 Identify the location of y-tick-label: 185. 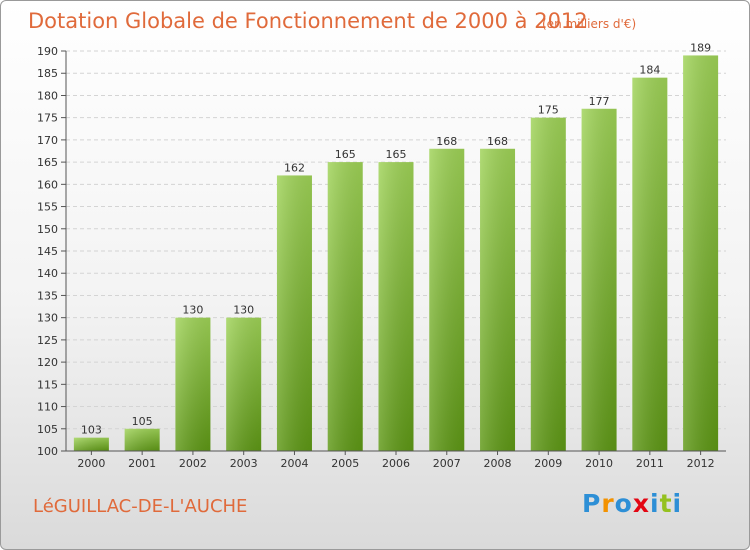
(47, 73).